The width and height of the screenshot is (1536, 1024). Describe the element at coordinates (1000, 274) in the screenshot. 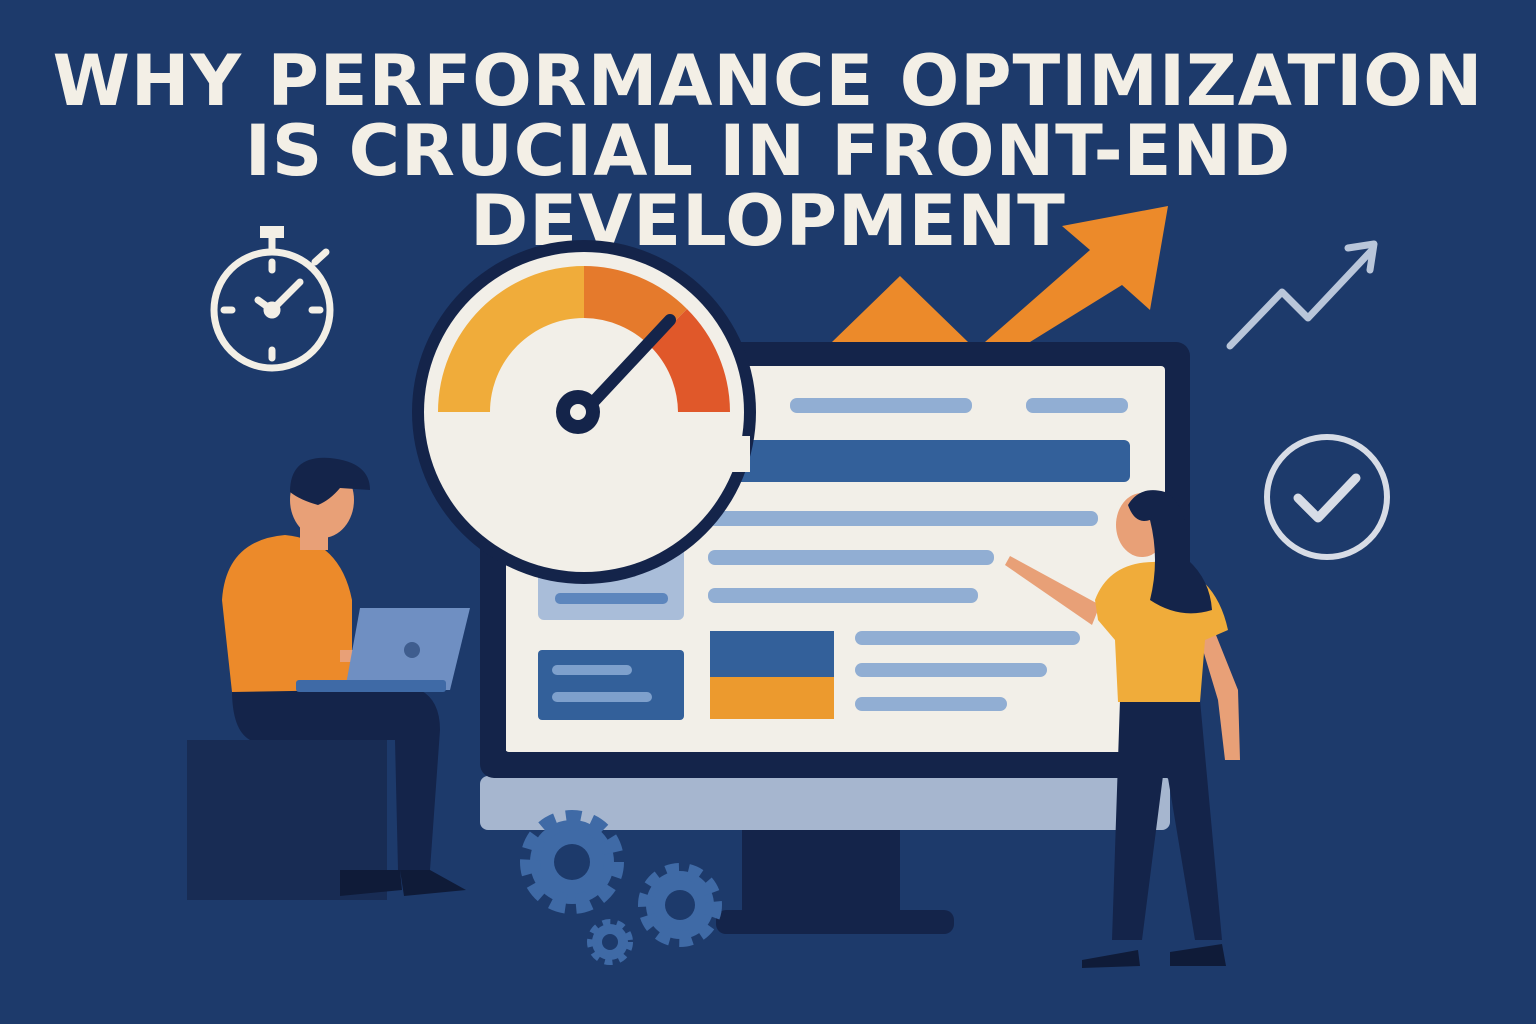

I see `growth-arrow-icon` at that location.